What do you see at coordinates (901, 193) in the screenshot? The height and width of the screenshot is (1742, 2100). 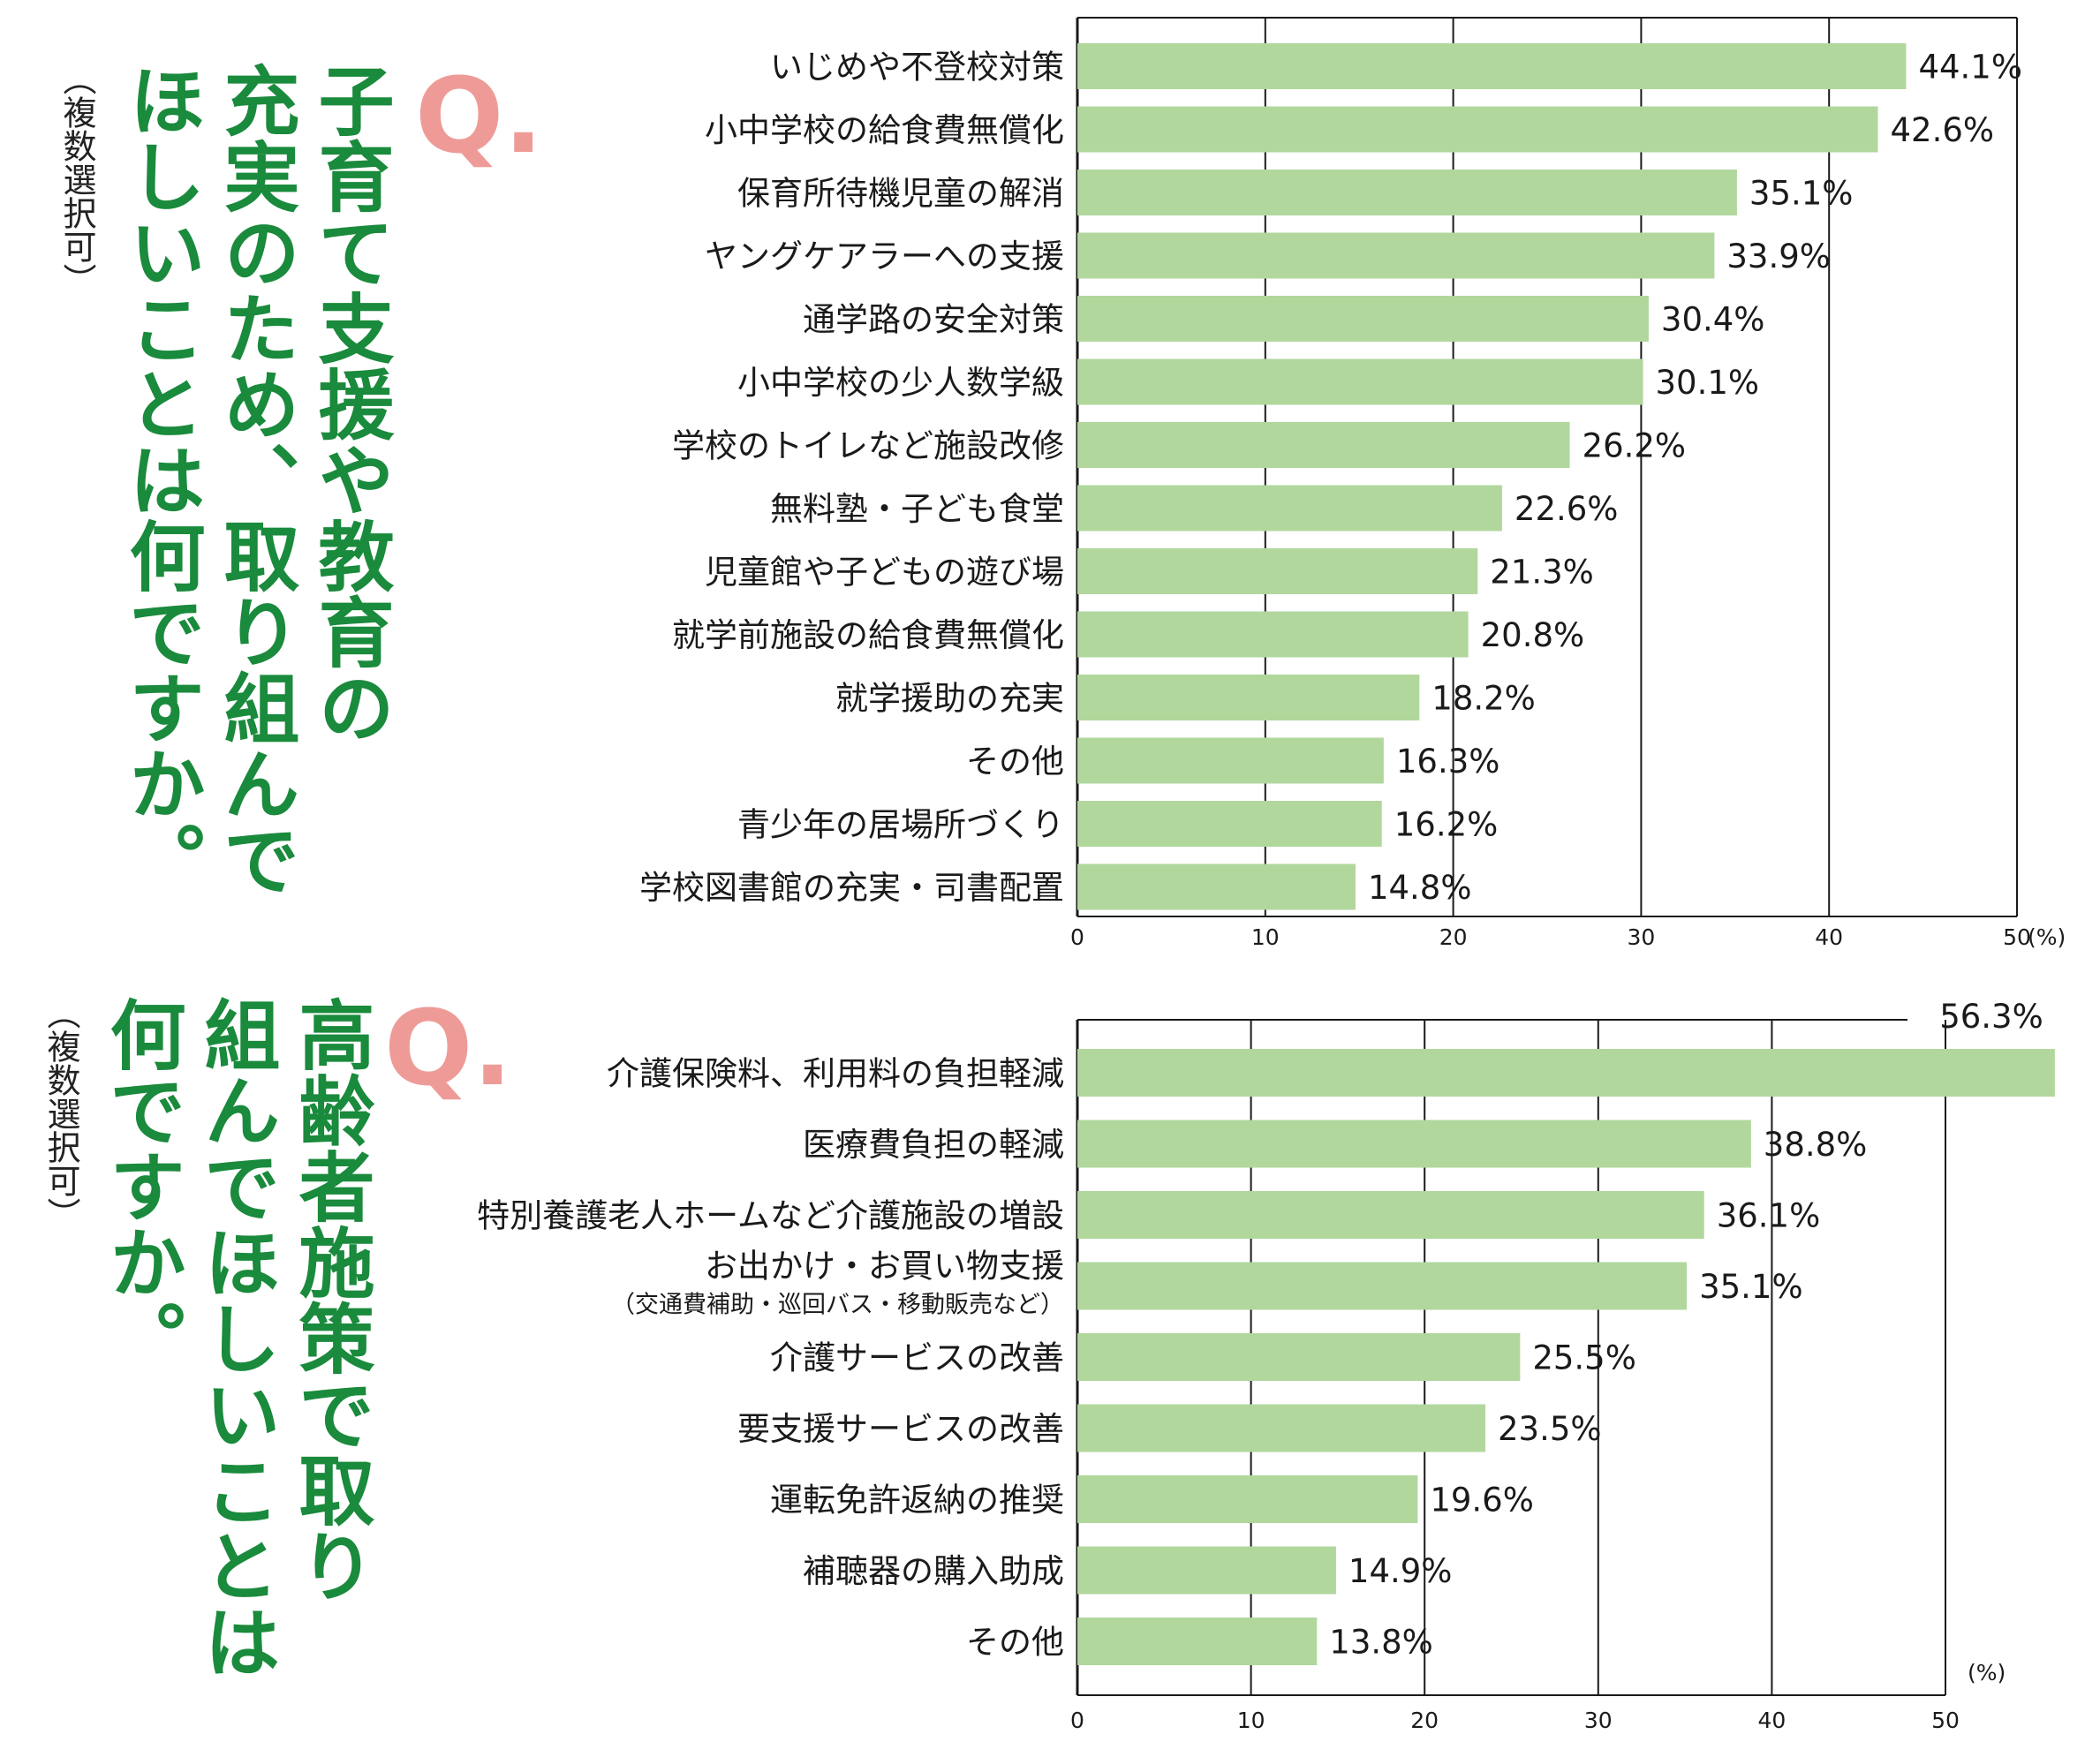 I see `category-label: 保育所待機児童の解消` at bounding box center [901, 193].